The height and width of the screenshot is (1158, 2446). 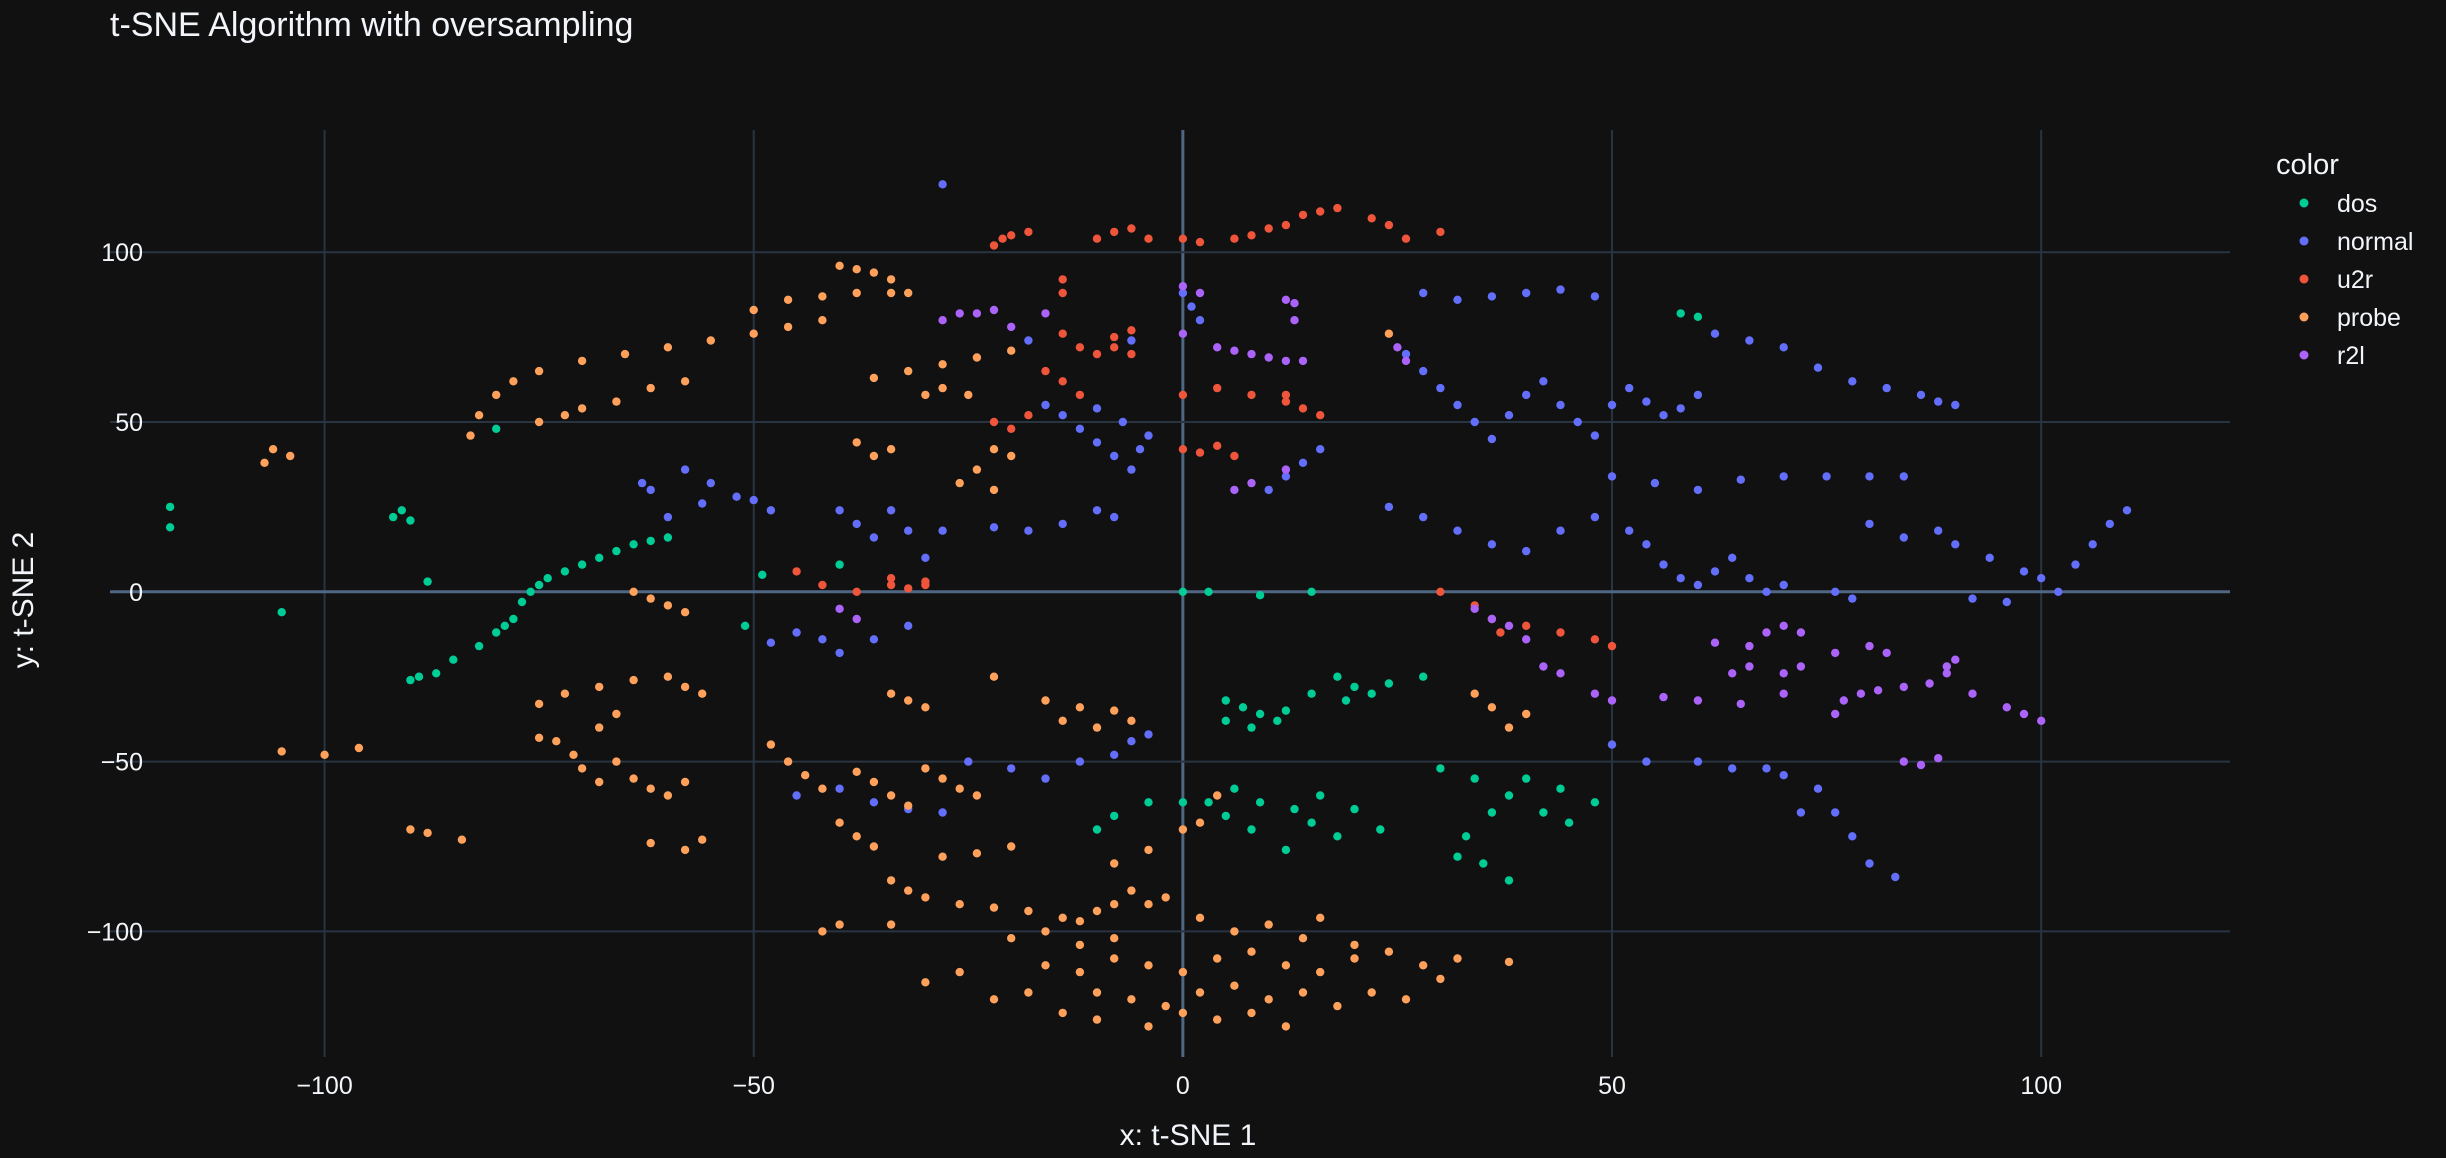 I want to click on series-u2r, so click(x=1204, y=427).